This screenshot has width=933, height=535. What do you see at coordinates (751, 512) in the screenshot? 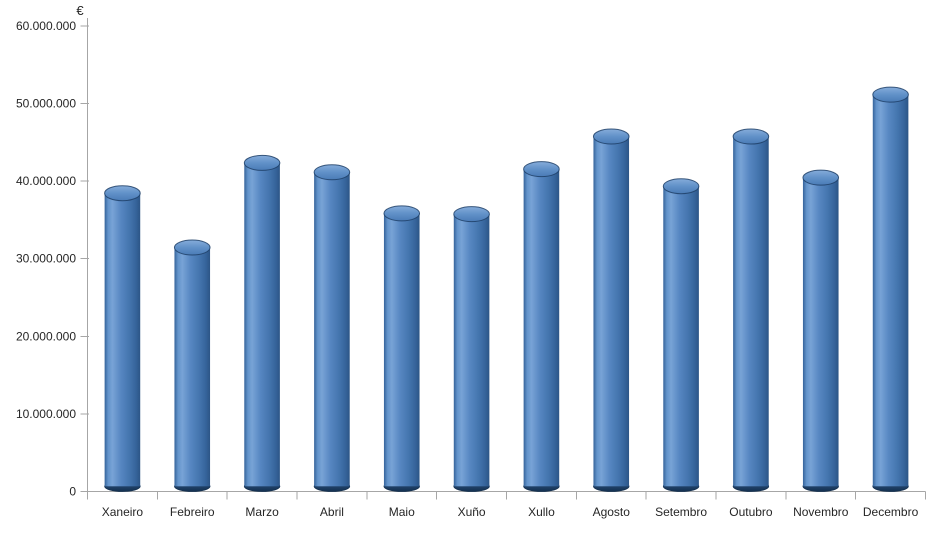
I see `x-category-label: Outubro` at bounding box center [751, 512].